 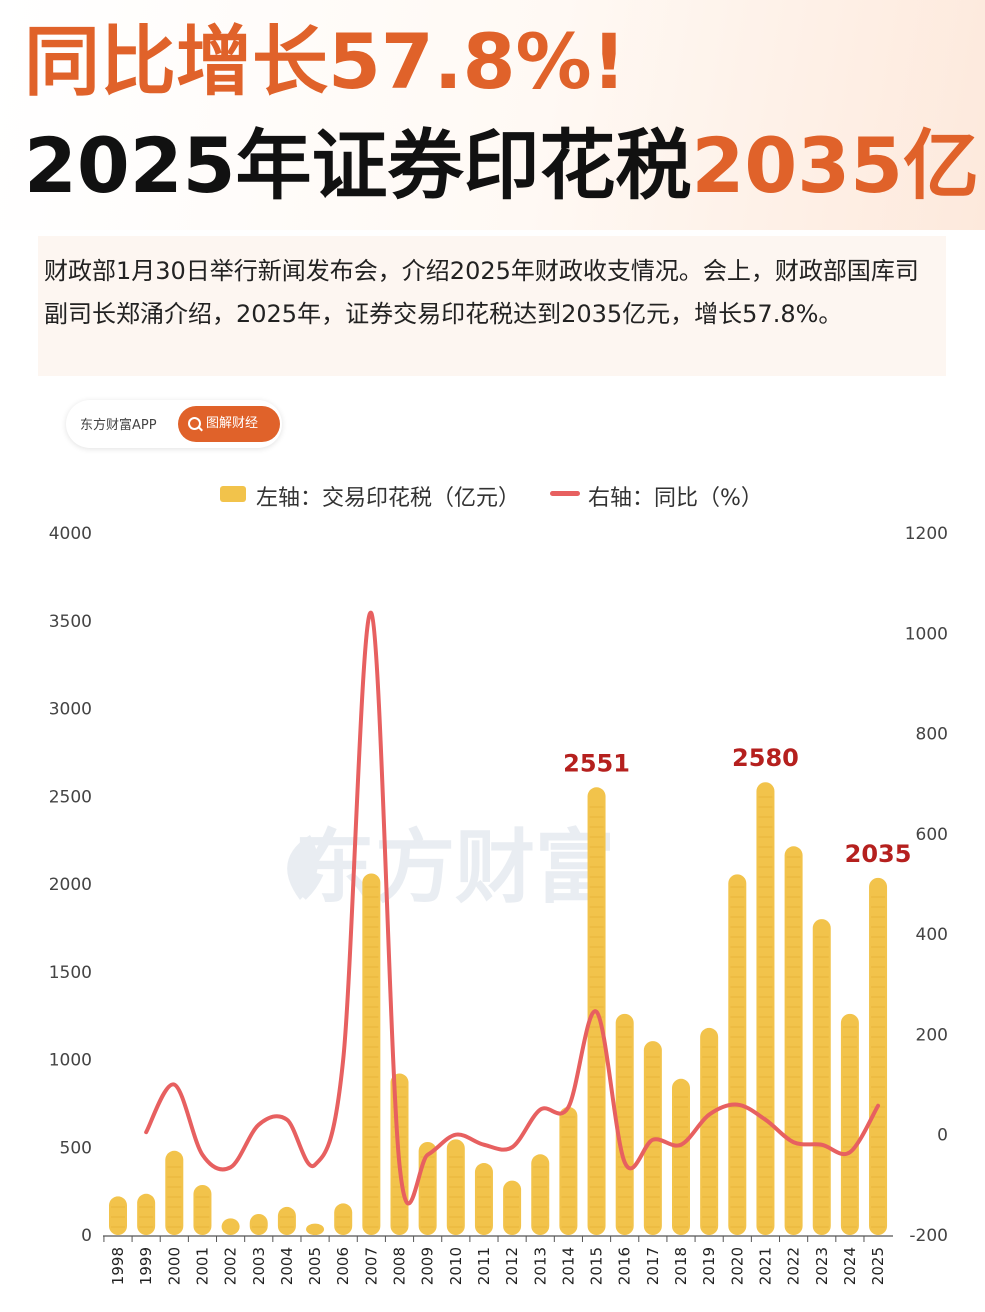 I want to click on bar-2002, so click(x=230, y=1226).